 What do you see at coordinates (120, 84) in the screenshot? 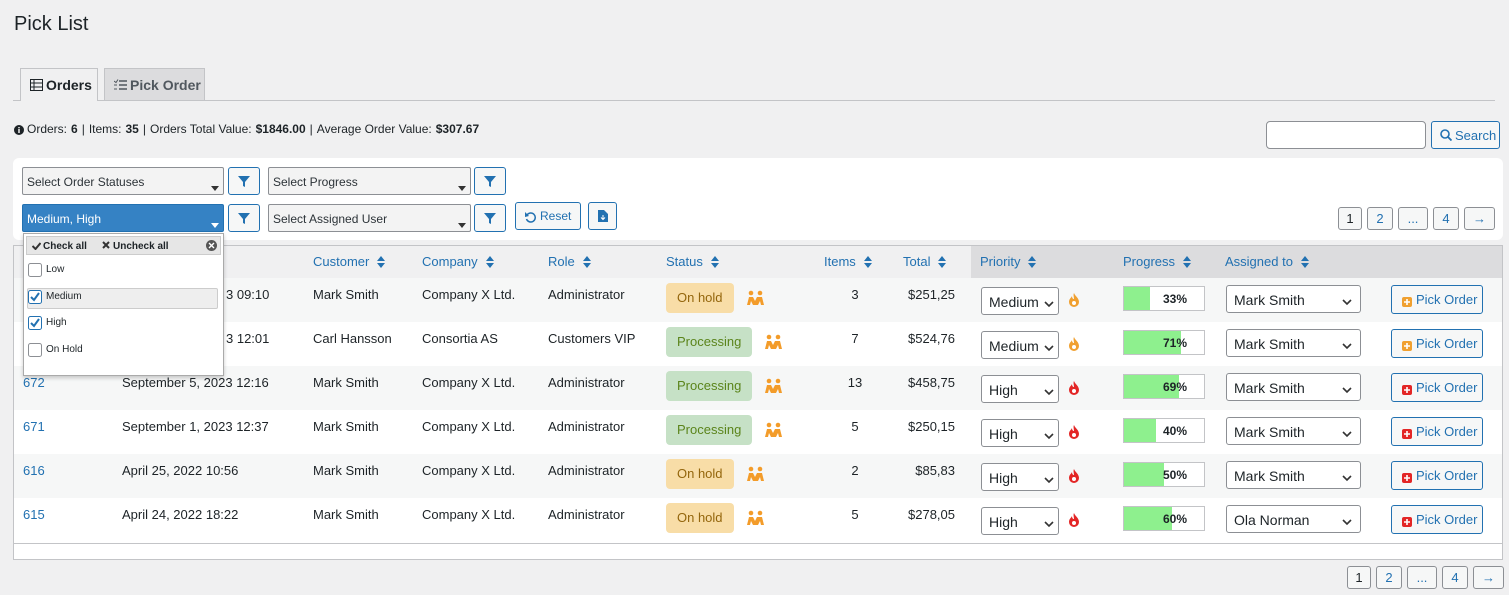
I see `list-icon-svg` at bounding box center [120, 84].